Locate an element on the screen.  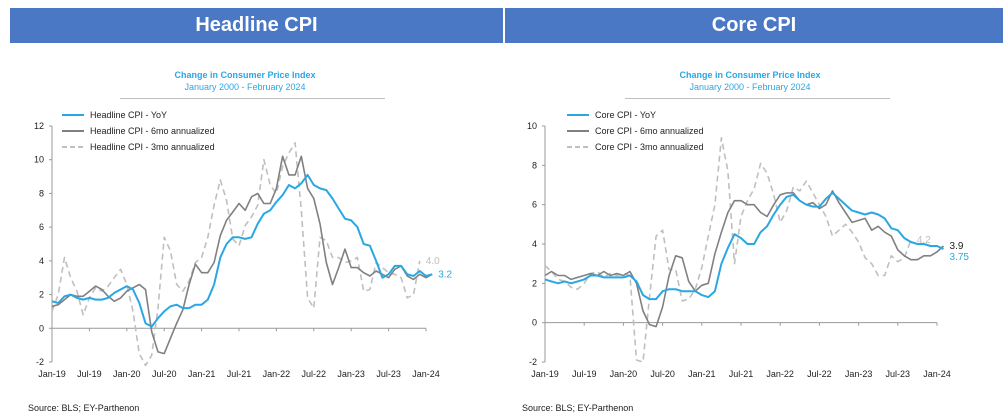
legend-label: Core CPI - YoY is located at coordinates (625, 115).